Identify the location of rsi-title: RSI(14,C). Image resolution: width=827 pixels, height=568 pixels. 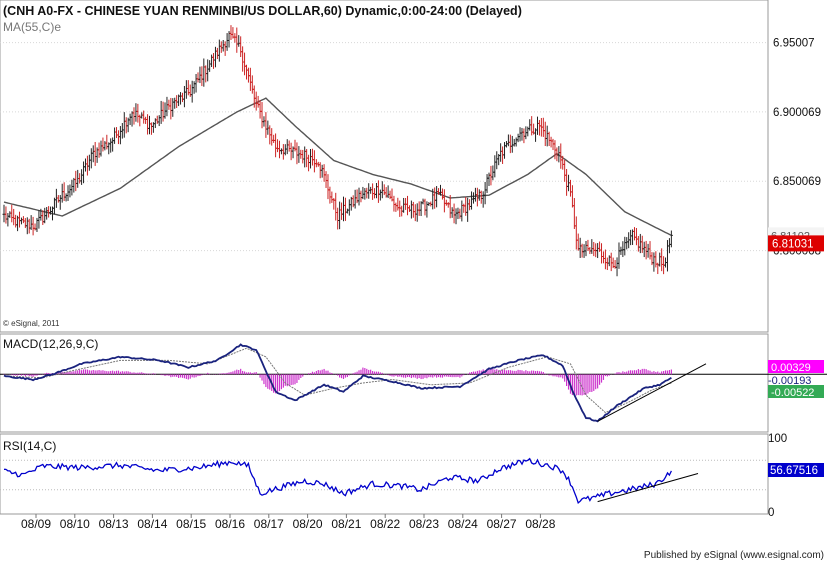
(29, 446).